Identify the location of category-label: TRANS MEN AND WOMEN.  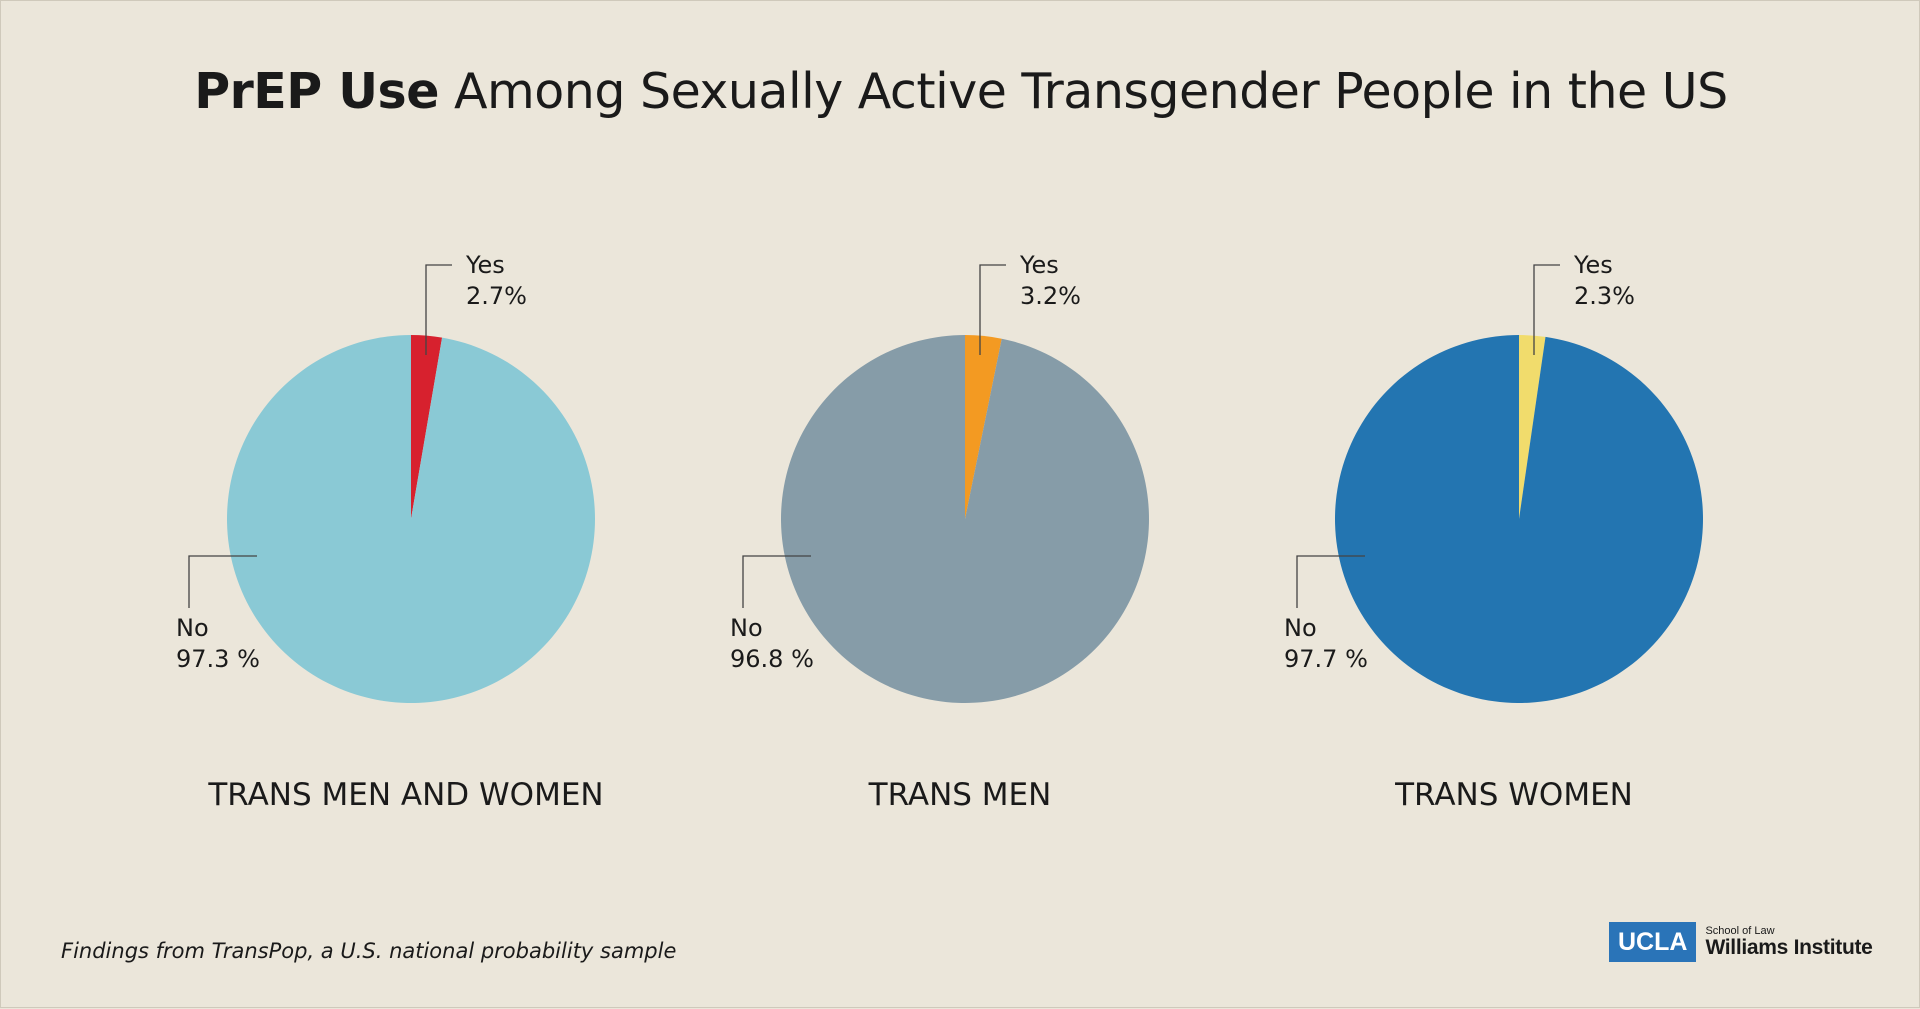
(405, 795).